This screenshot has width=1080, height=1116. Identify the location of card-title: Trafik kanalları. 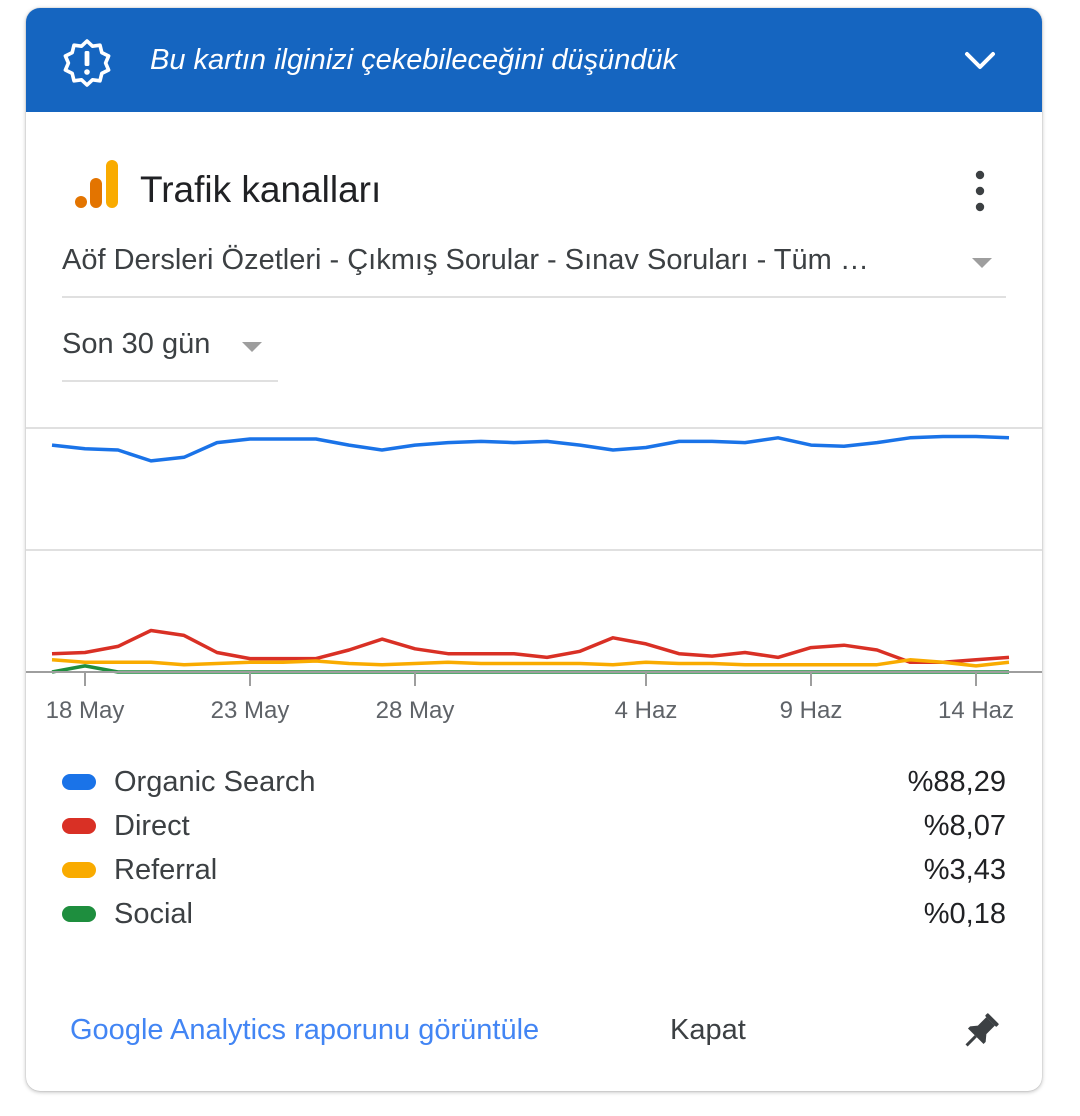
(261, 189).